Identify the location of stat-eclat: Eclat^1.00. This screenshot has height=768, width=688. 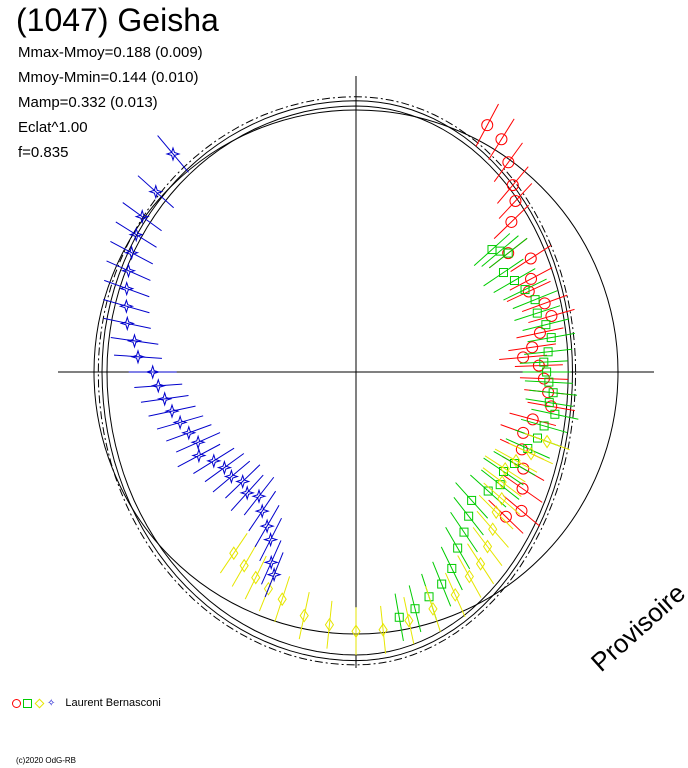
(53, 127).